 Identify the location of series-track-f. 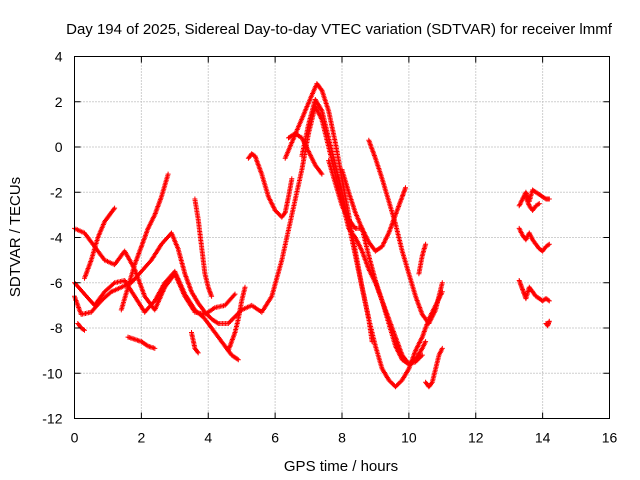
(141, 342).